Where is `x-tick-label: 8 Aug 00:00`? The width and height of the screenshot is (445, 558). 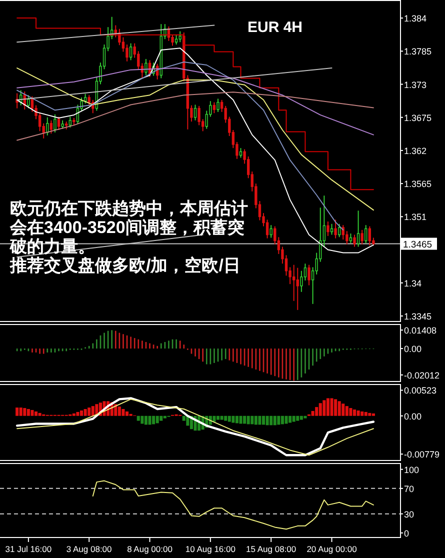 x-tick-label: 8 Aug 00:00 is located at coordinates (150, 549).